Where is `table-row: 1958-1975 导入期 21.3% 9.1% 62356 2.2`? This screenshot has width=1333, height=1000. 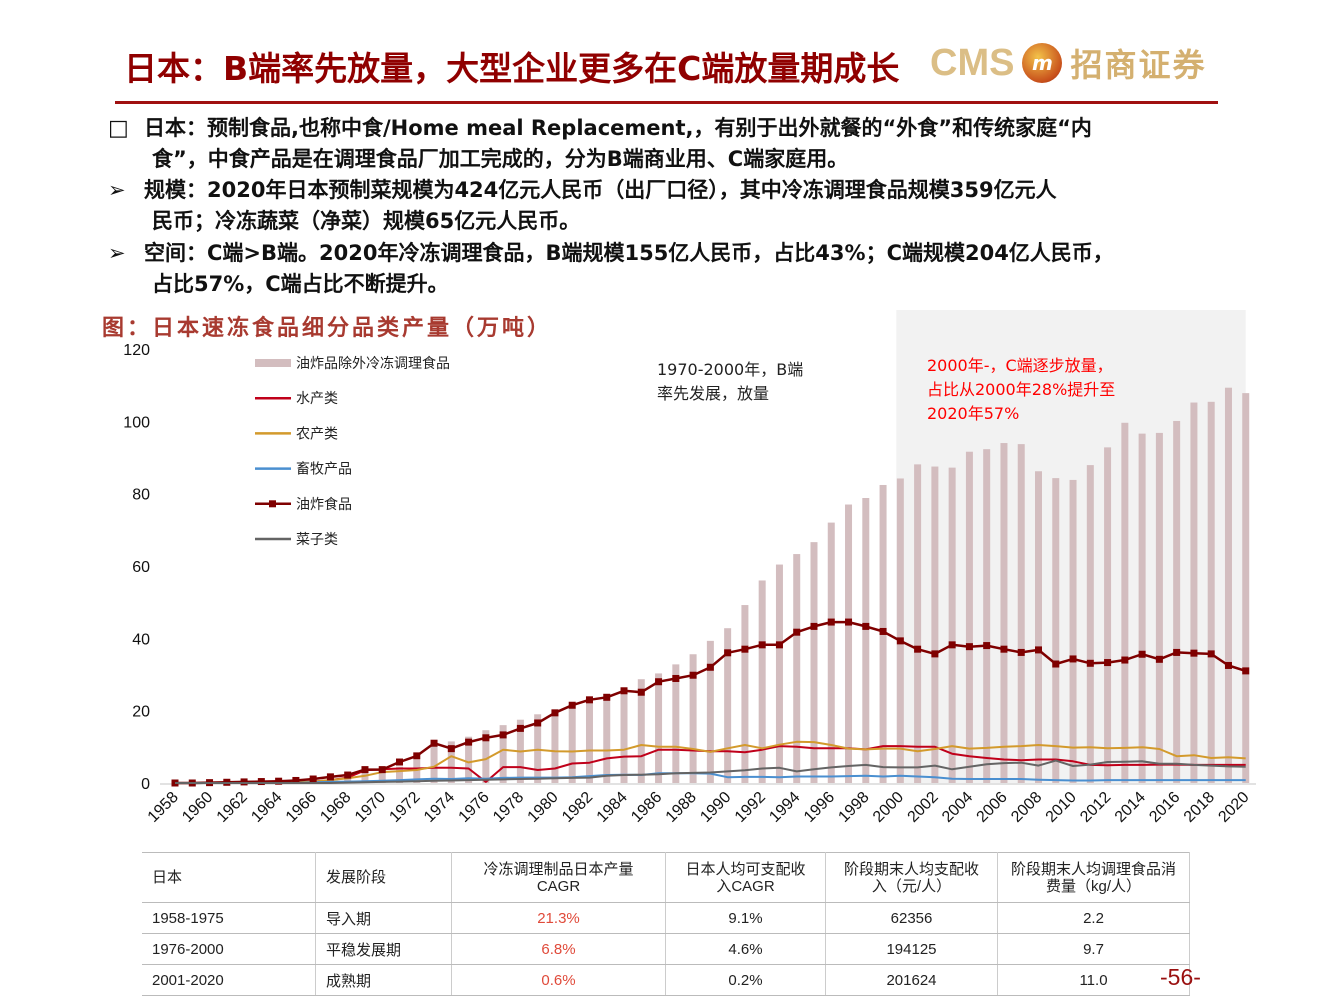
table-row: 1958-1975 导入期 21.3% 9.1% 62356 2.2 is located at coordinates (666, 918).